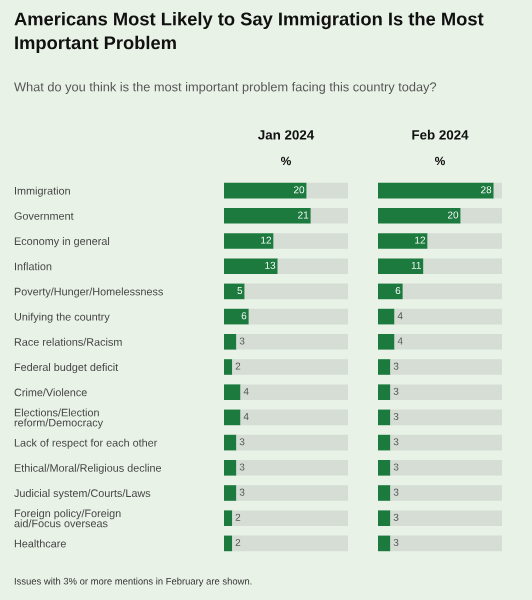 This screenshot has width=532, height=600. What do you see at coordinates (249, 32) in the screenshot?
I see `text: Americans Most Likely to Say Immigration Is the Most Important Problem` at bounding box center [249, 32].